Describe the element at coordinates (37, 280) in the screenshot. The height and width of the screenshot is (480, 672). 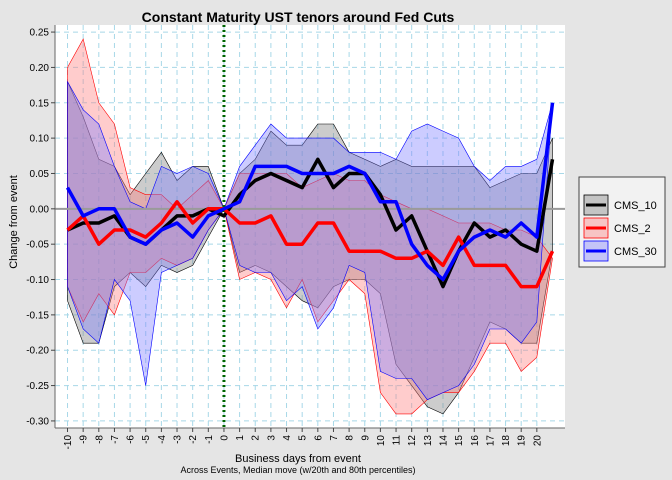
I see `y-tick-label: -0.10` at that location.